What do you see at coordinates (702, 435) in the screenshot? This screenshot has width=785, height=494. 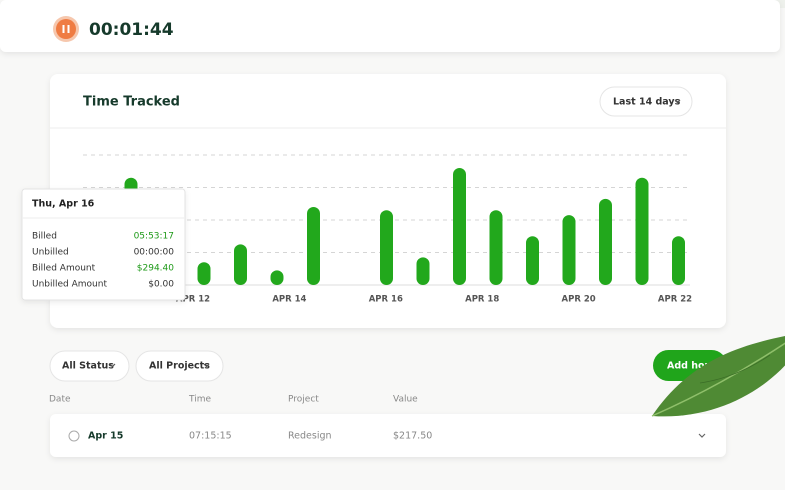 I see `expand-chevron` at bounding box center [702, 435].